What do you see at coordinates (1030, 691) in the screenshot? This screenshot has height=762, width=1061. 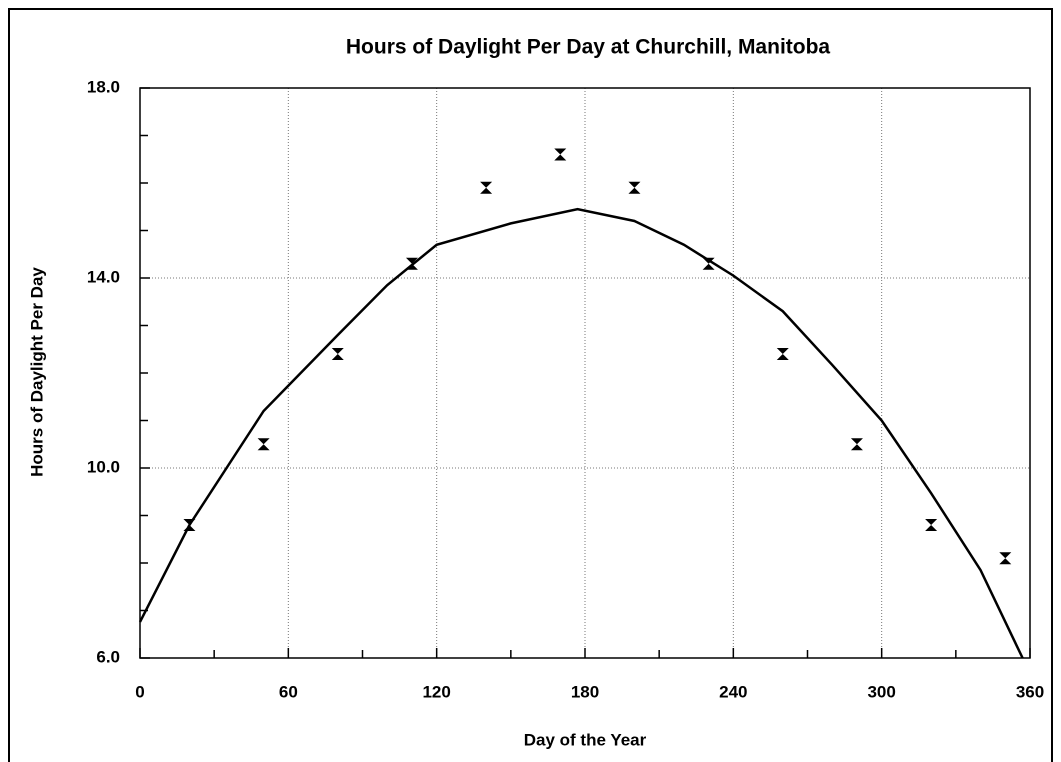 I see `x-tick-label: 360` at bounding box center [1030, 691].